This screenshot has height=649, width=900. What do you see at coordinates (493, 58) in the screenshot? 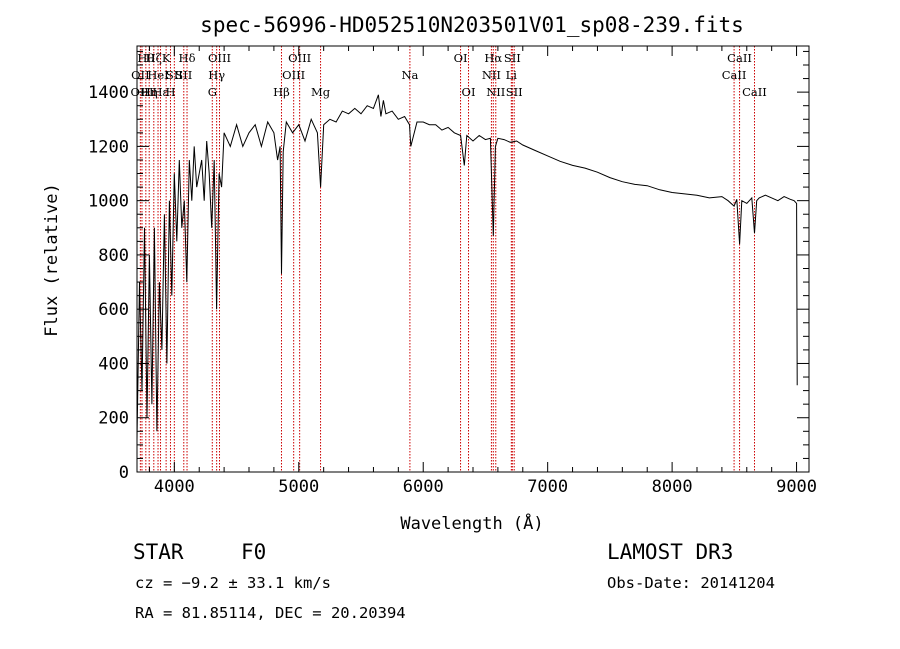
I see `line-marker-label-22: Hα` at bounding box center [493, 58].